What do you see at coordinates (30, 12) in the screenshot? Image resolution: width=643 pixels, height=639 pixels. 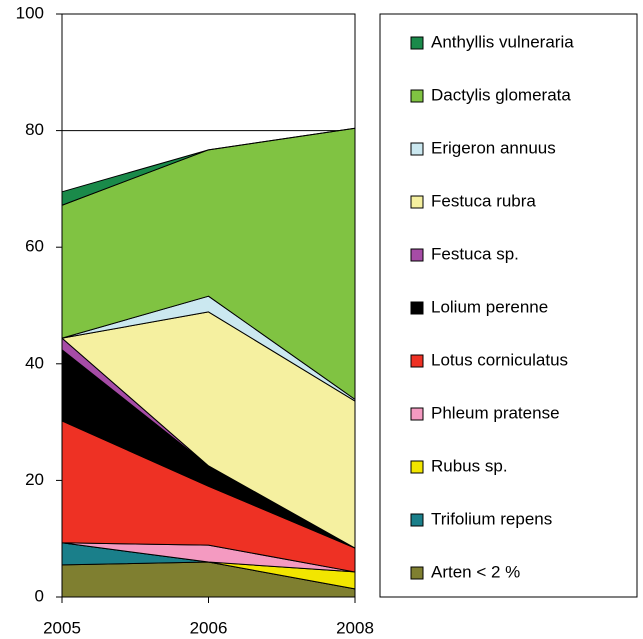 I see `y-tick-label: 100` at bounding box center [30, 12].